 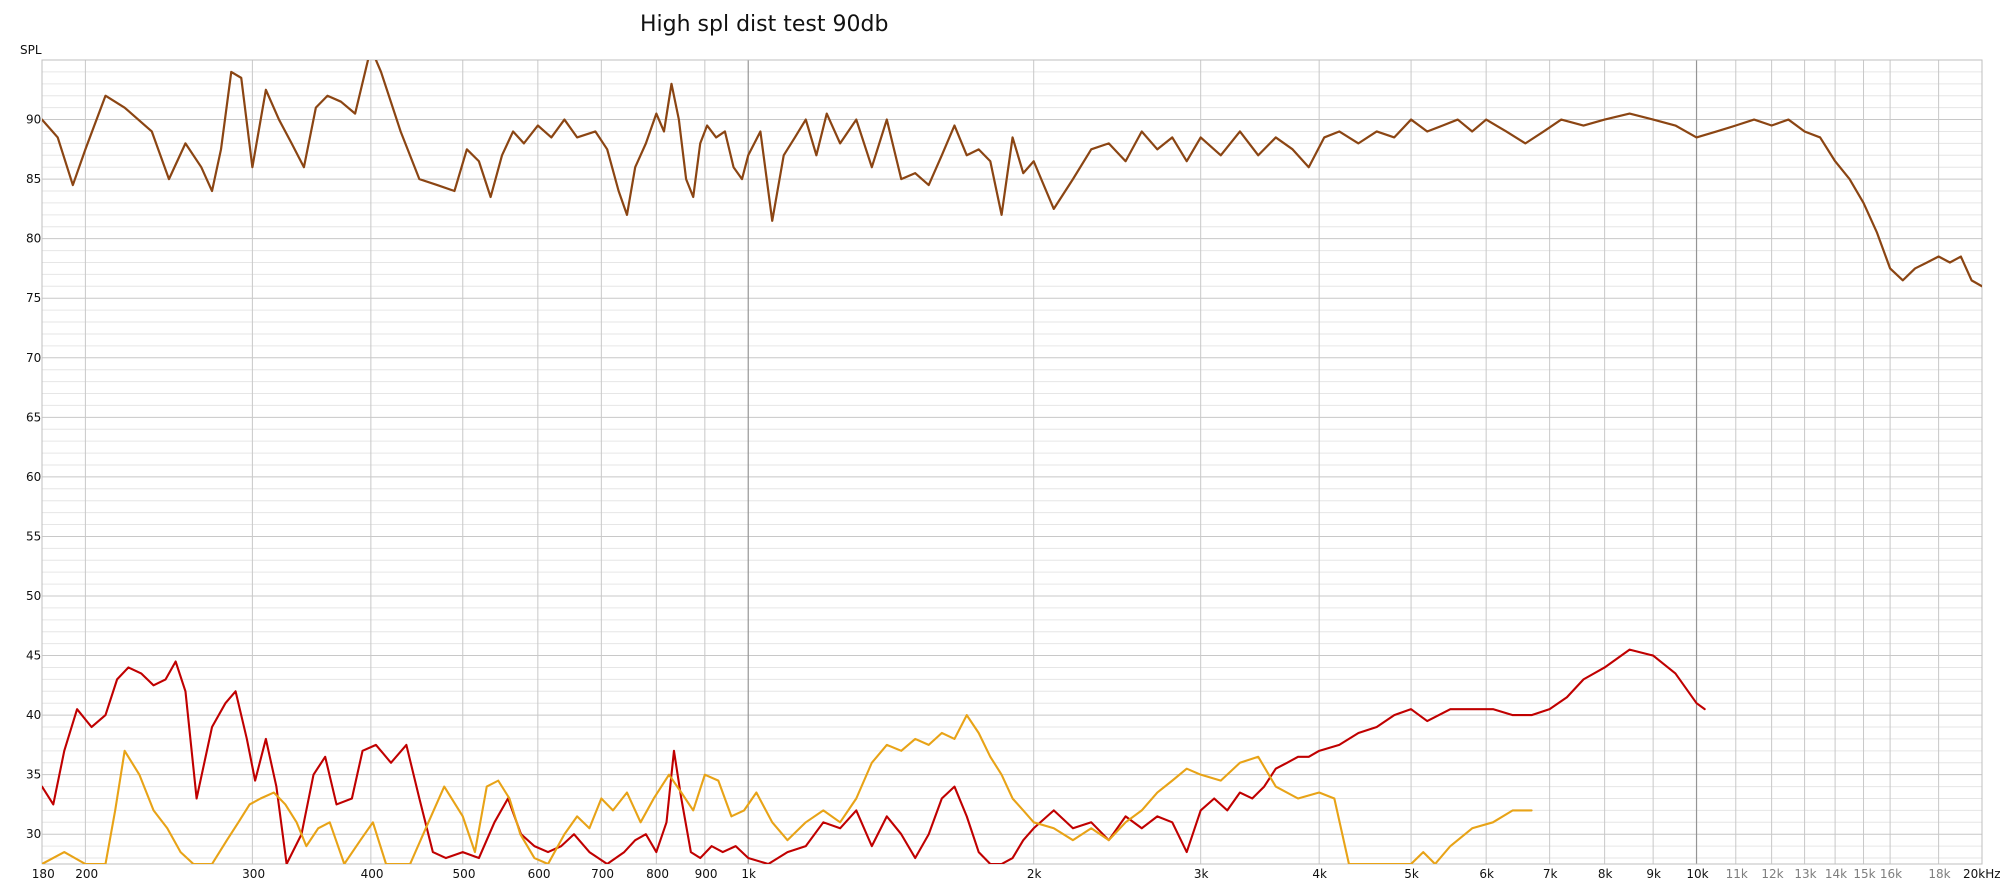 I want to click on x-tick-label: 14k, so click(x=1836, y=874).